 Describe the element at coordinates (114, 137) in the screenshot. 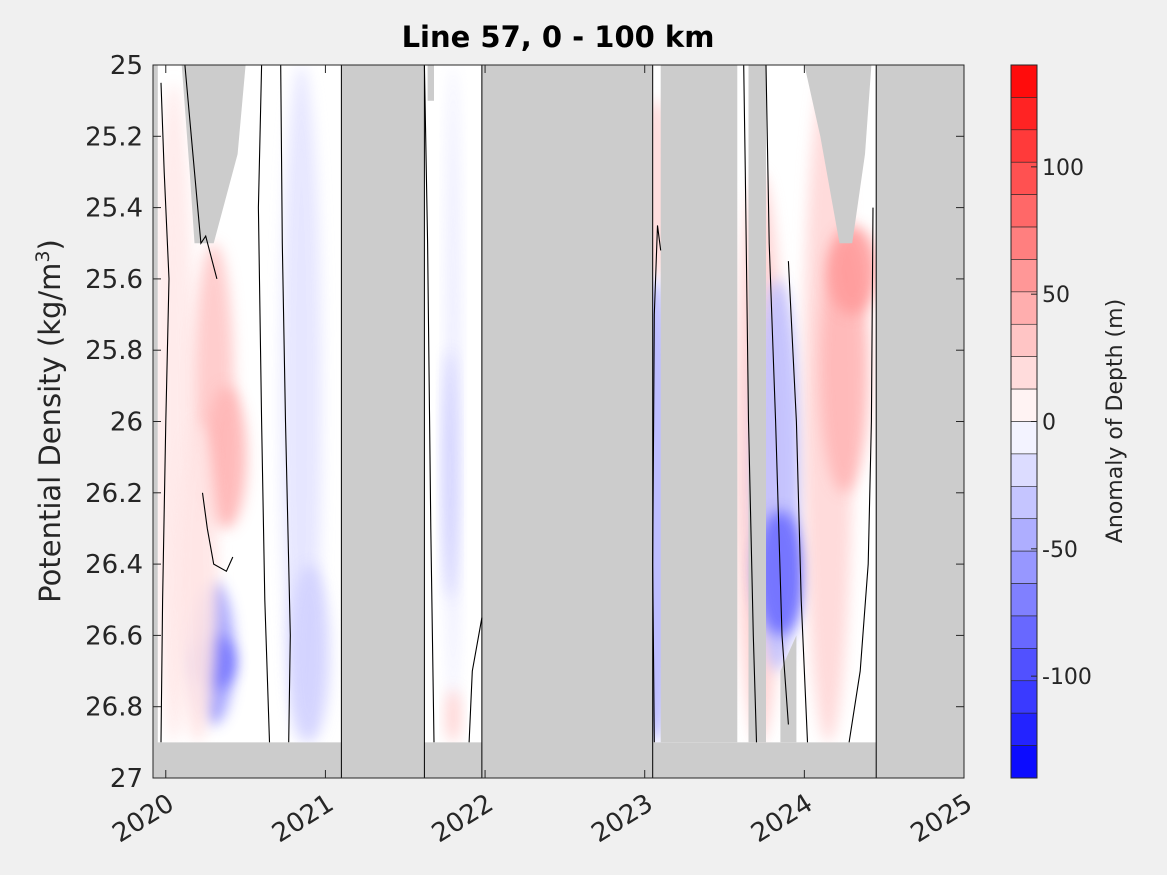

I see `y-tick-label: 25.2` at that location.